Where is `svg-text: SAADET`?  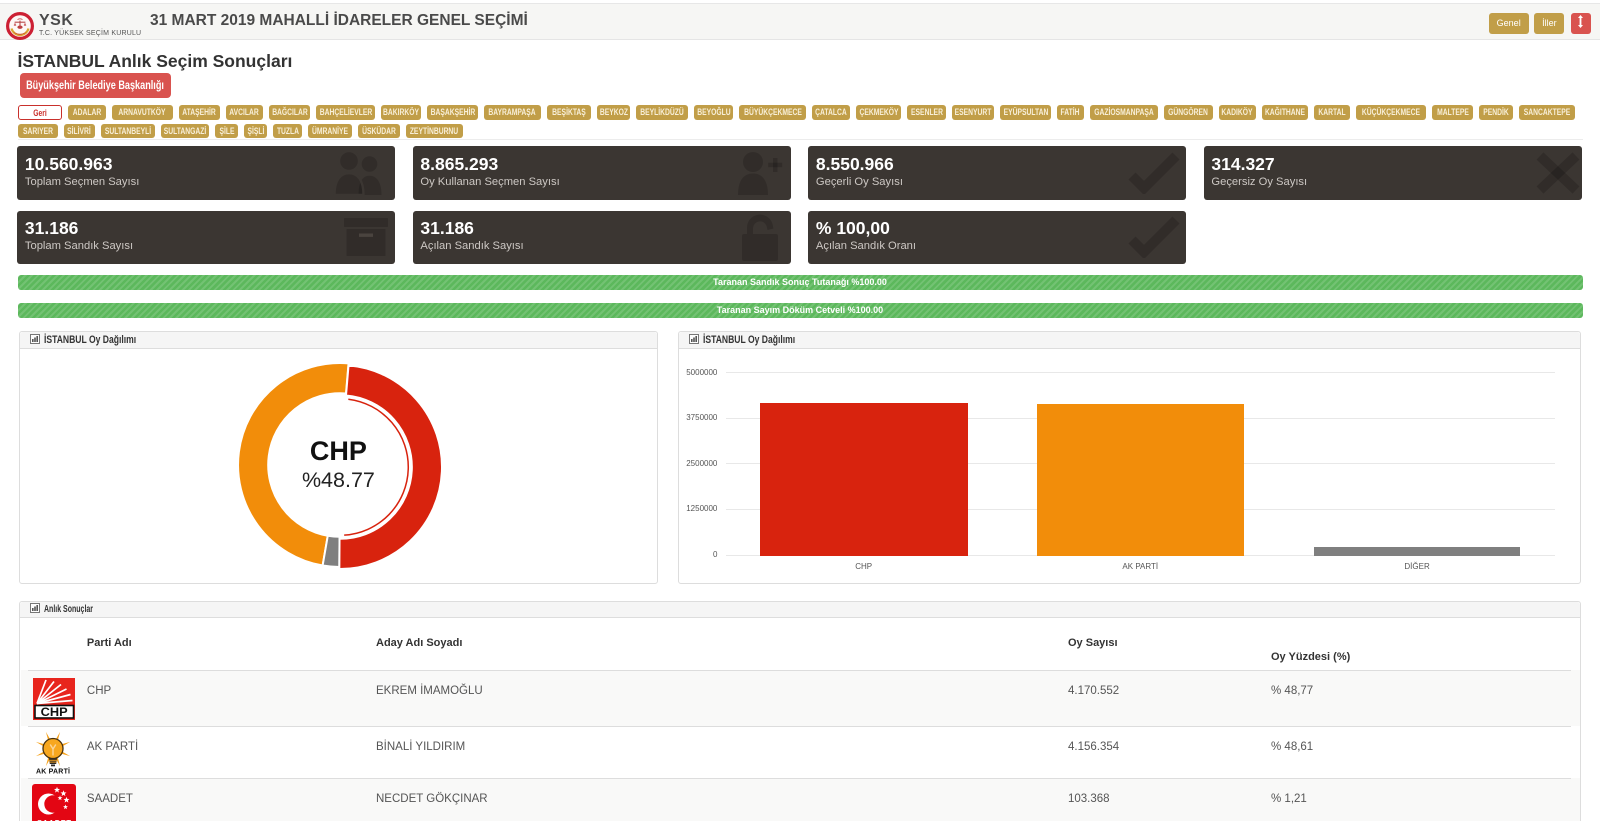
svg-text: SAADET is located at coordinates (54, 819).